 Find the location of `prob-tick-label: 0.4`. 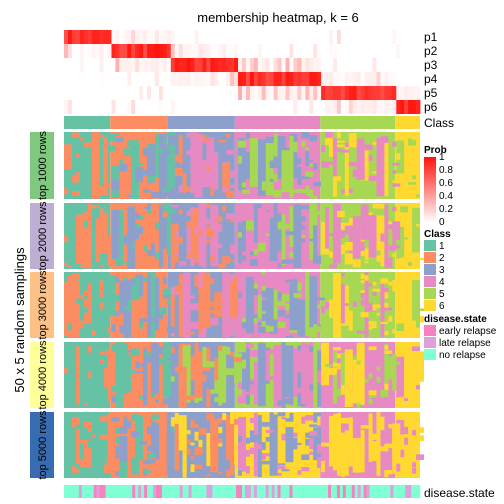

prob-tick-label: 0.4 is located at coordinates (446, 196).